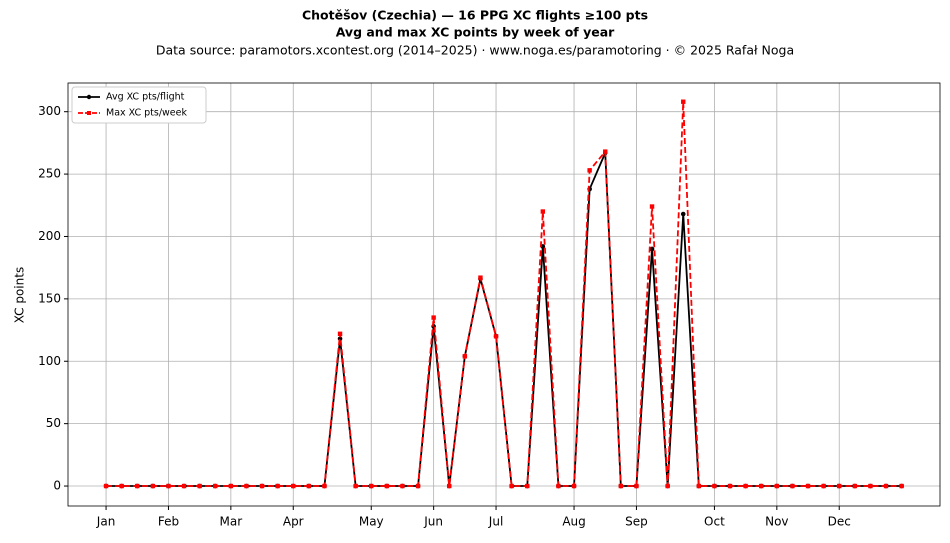 The image size is (950, 543). I want to click on legend-box, so click(139, 105).